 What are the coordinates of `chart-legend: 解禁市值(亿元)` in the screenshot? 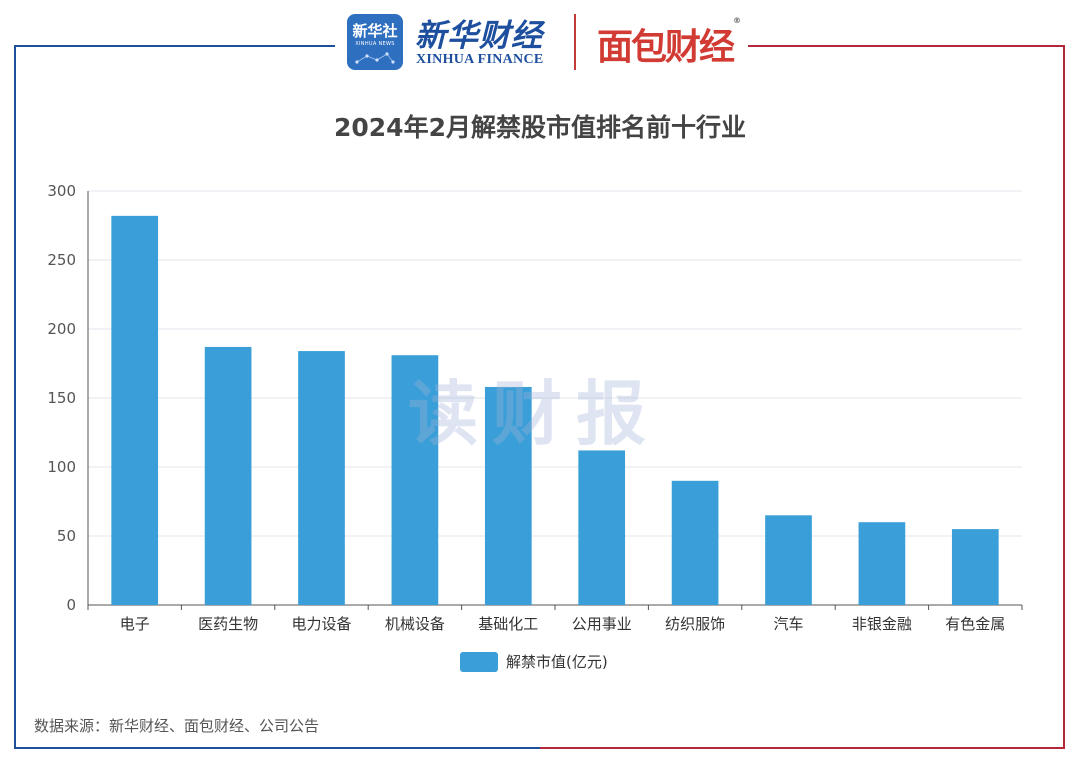 It's located at (534, 661).